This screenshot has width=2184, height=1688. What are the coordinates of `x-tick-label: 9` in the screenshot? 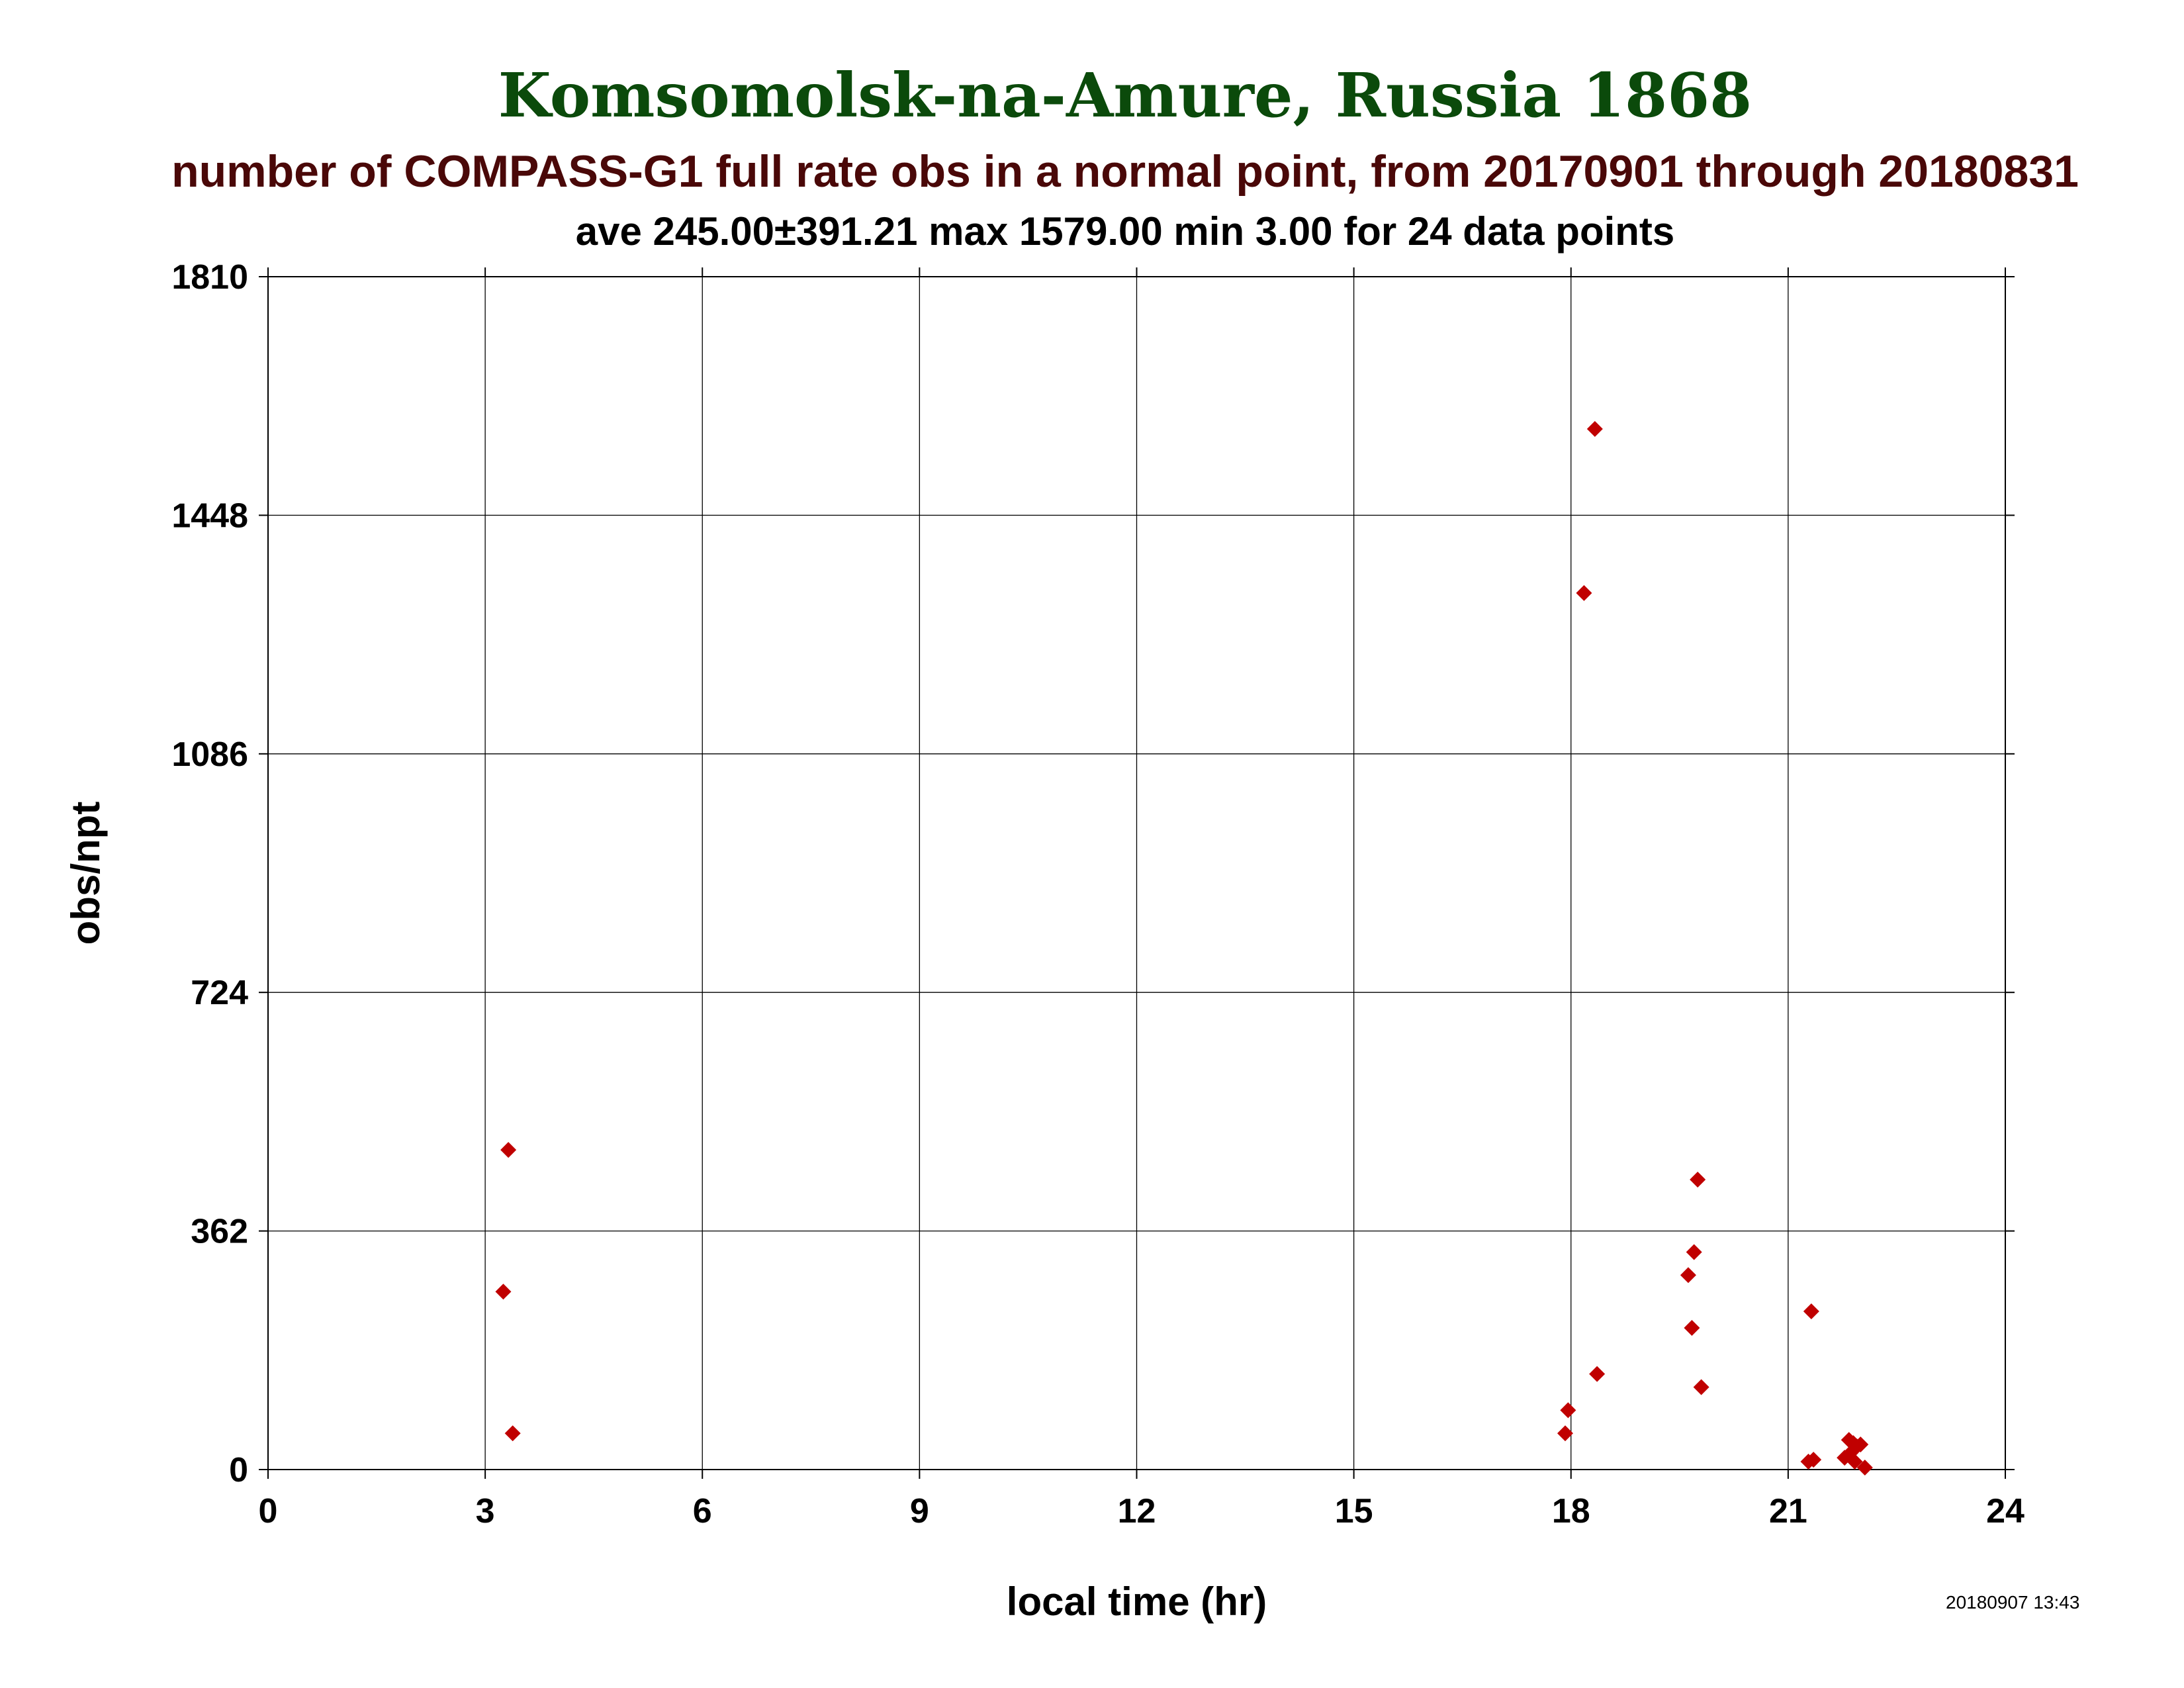 It's located at (920, 1511).